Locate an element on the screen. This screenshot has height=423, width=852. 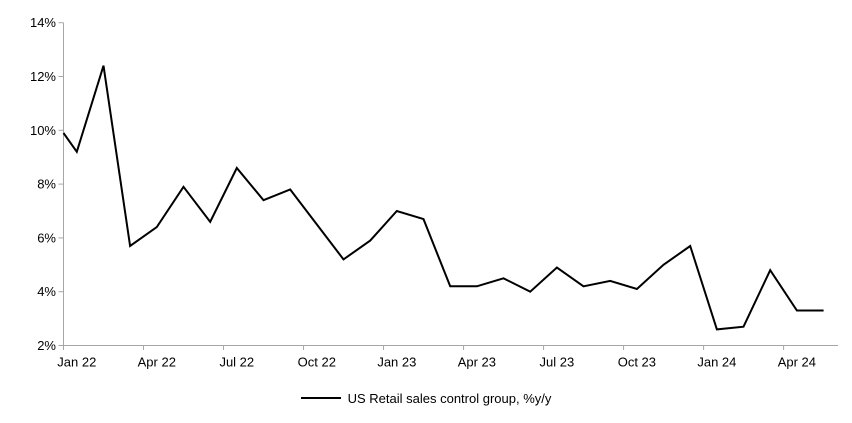
y-tick-label: 6% is located at coordinates (46, 237).